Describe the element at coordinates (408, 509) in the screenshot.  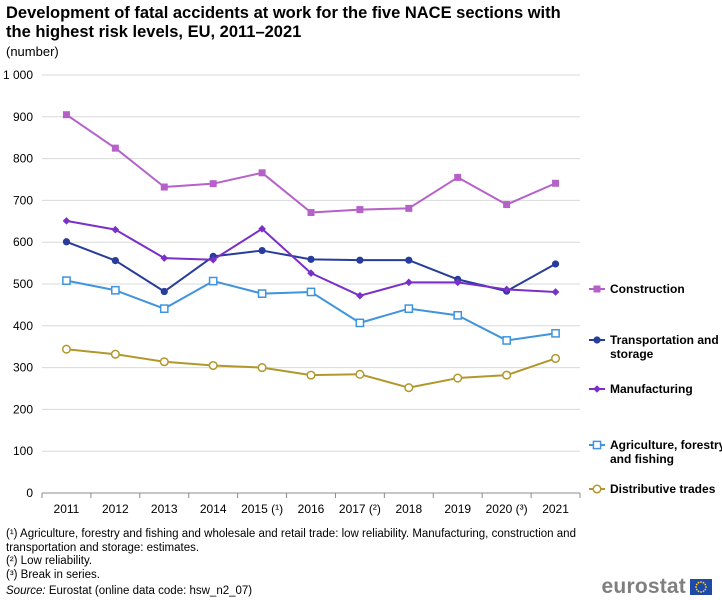
I see `x-tick-label: 2018` at that location.